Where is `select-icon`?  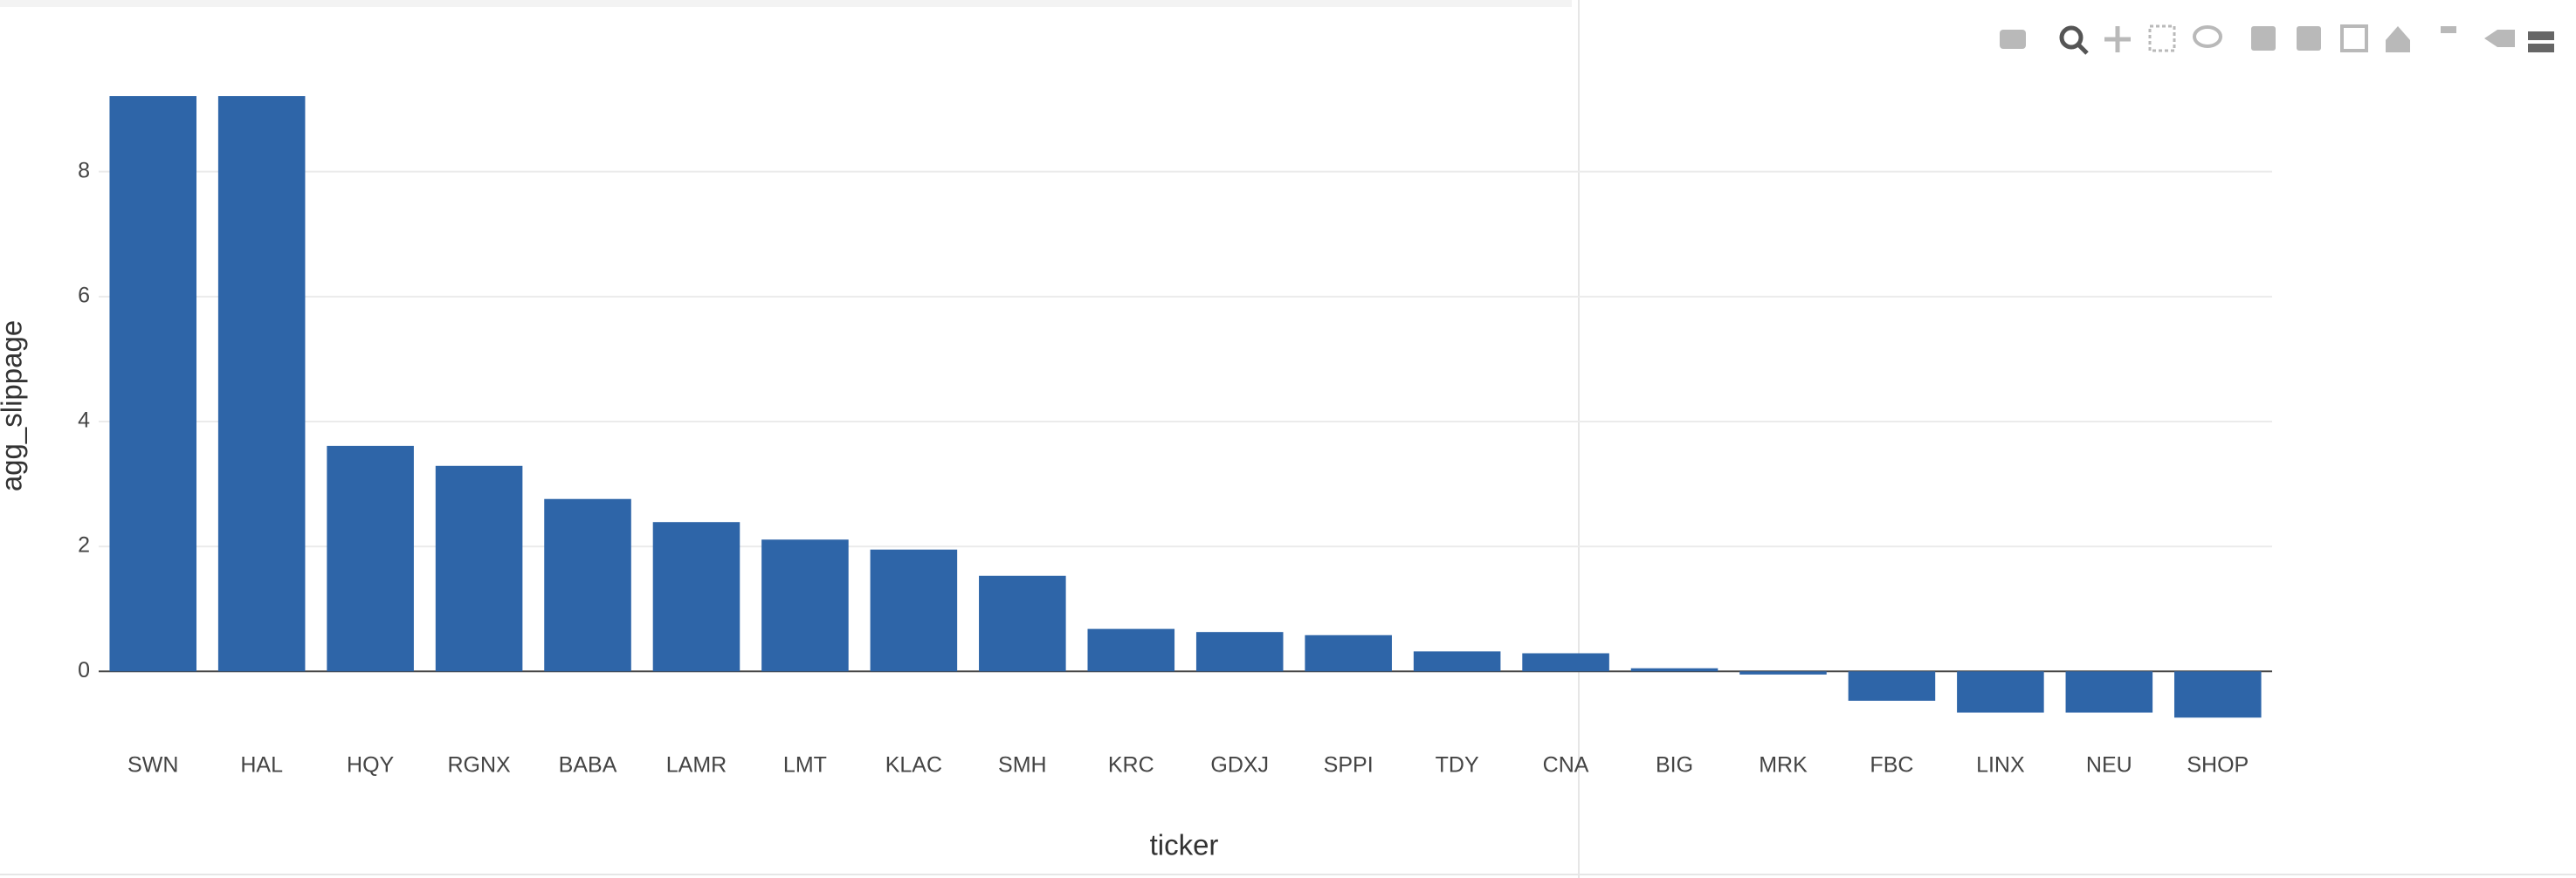
select-icon is located at coordinates (2162, 38).